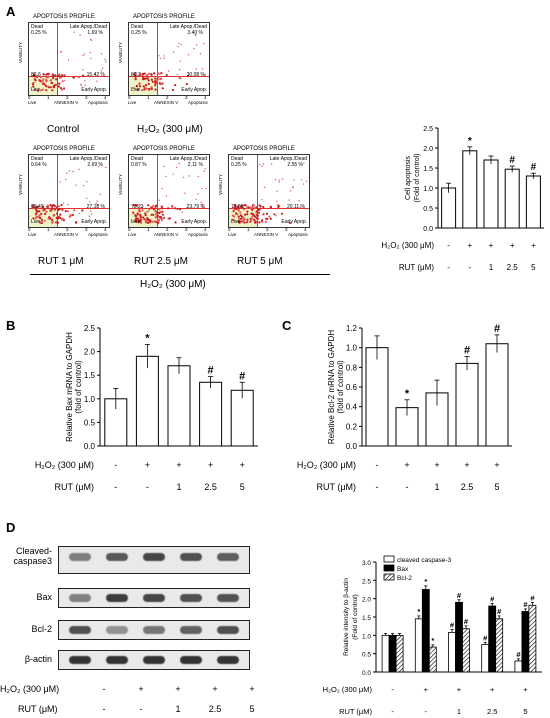 This screenshot has height=718, width=550. I want to click on y-axis-title: Relative Bax mRNA to GAPDH, so click(69, 387).